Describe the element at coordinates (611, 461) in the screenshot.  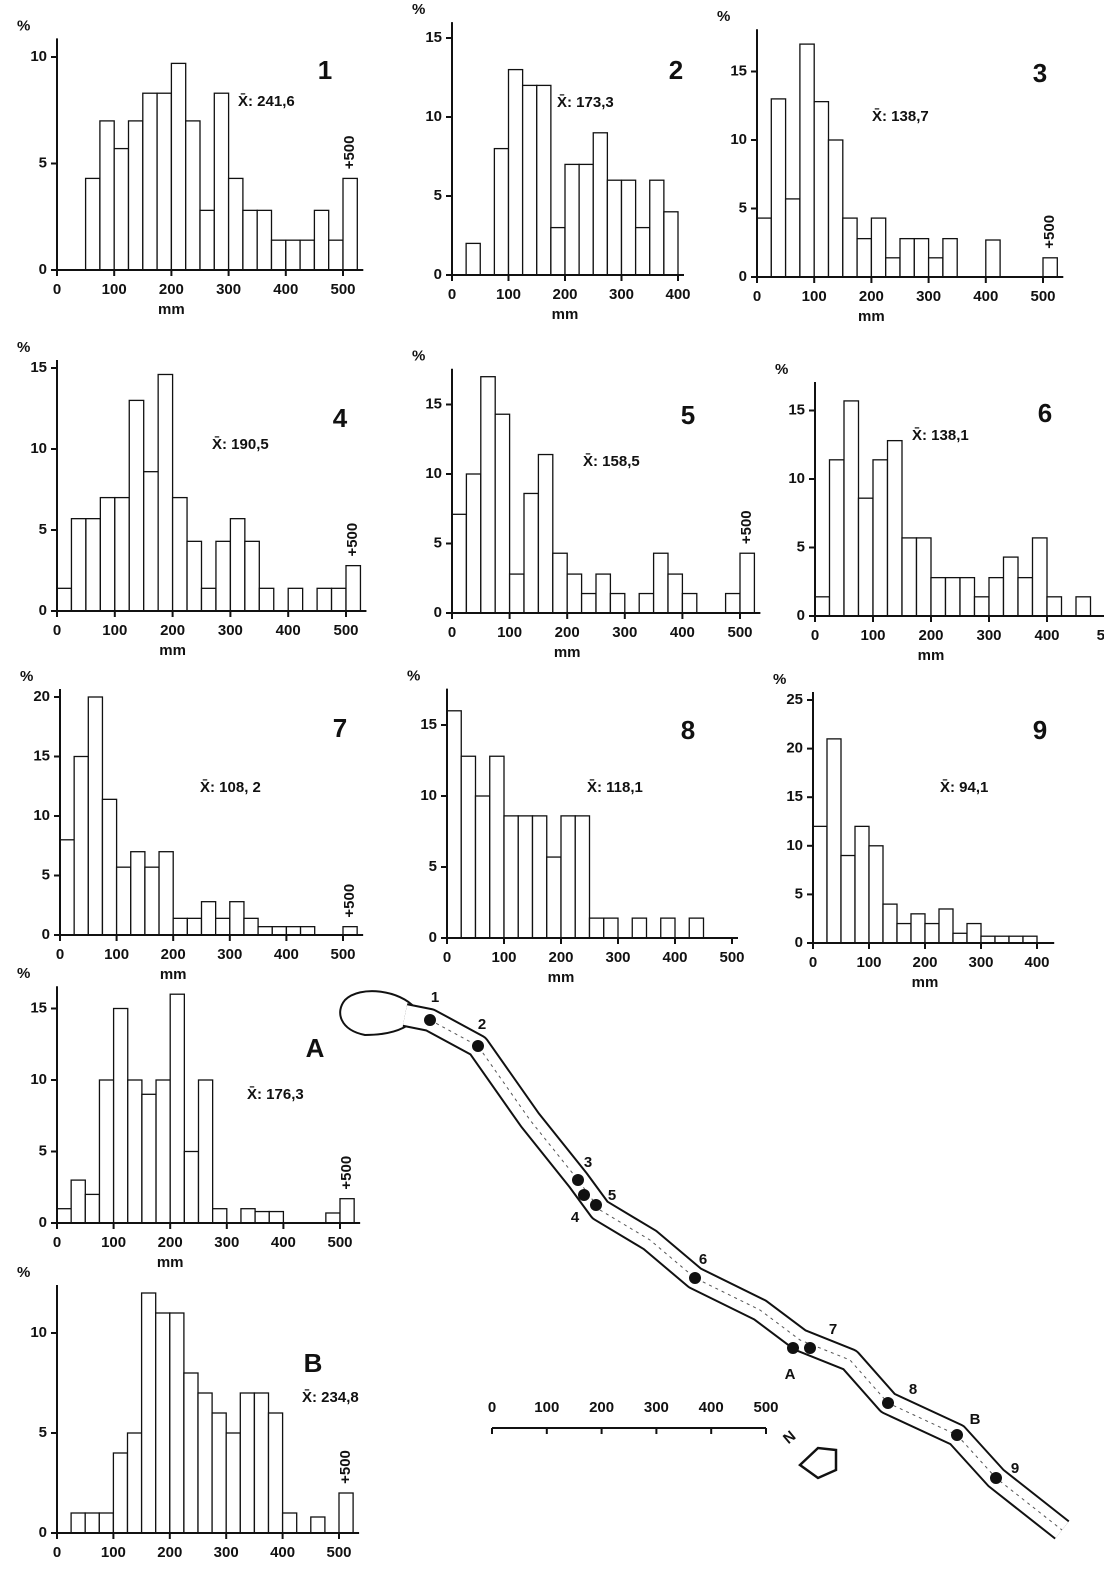
I see `mean-annotation: X̄: 158,5` at that location.